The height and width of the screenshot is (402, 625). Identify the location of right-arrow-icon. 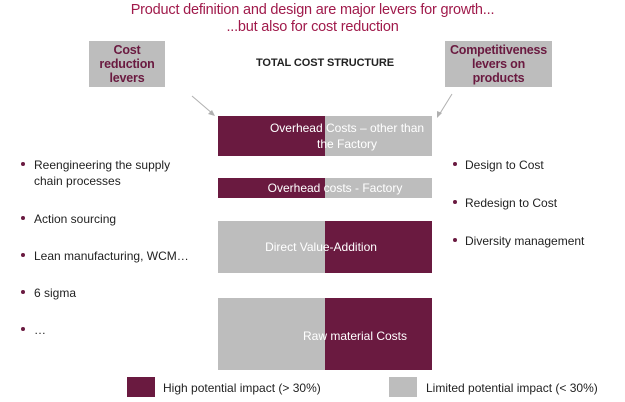
(445, 105).